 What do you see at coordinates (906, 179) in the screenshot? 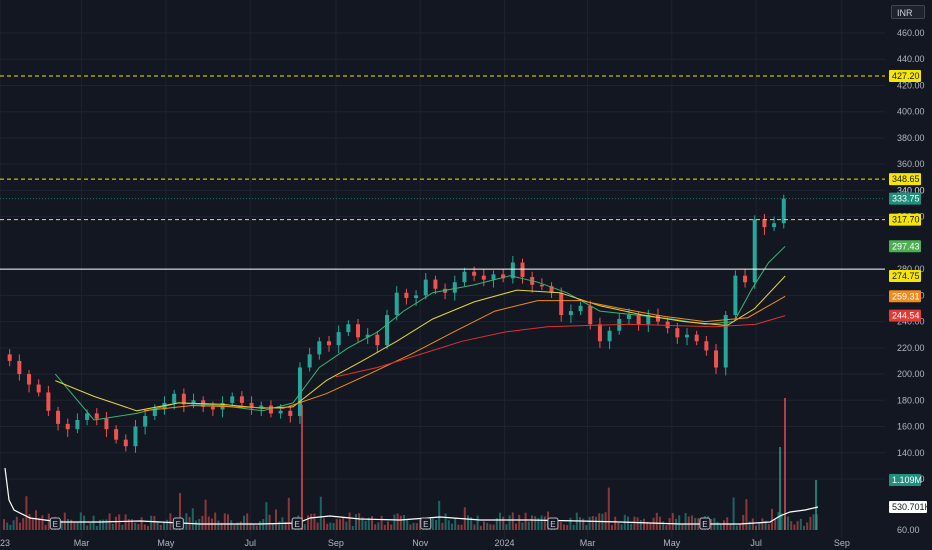
I see `price-level-tag: 348.65` at bounding box center [906, 179].